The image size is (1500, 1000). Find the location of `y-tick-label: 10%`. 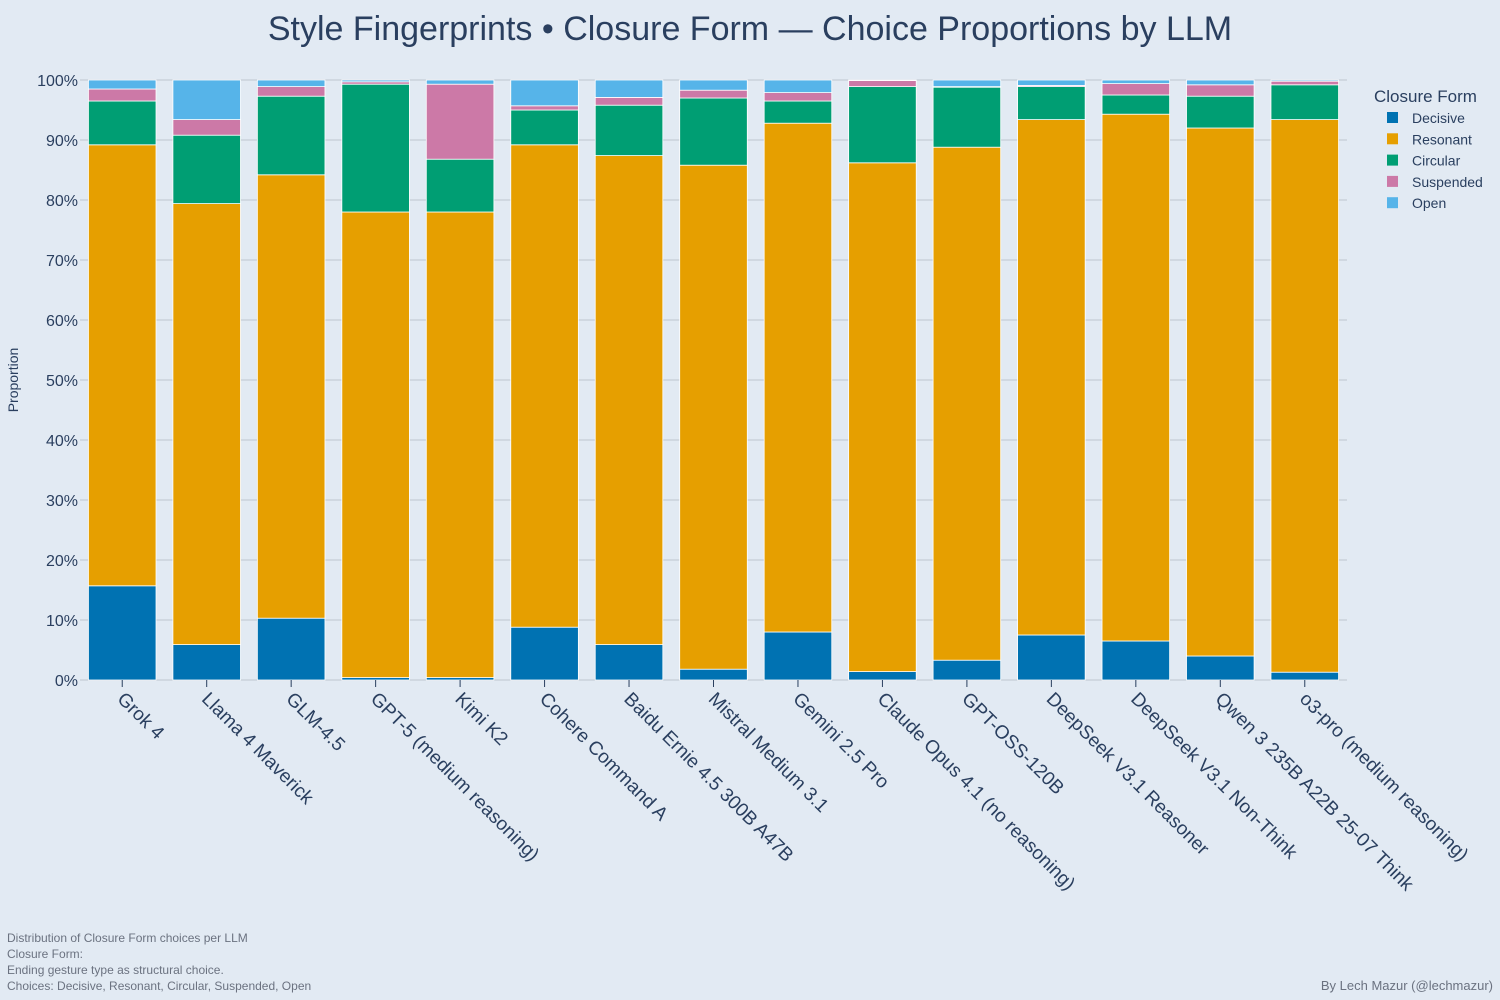

y-tick-label: 10% is located at coordinates (62, 621).